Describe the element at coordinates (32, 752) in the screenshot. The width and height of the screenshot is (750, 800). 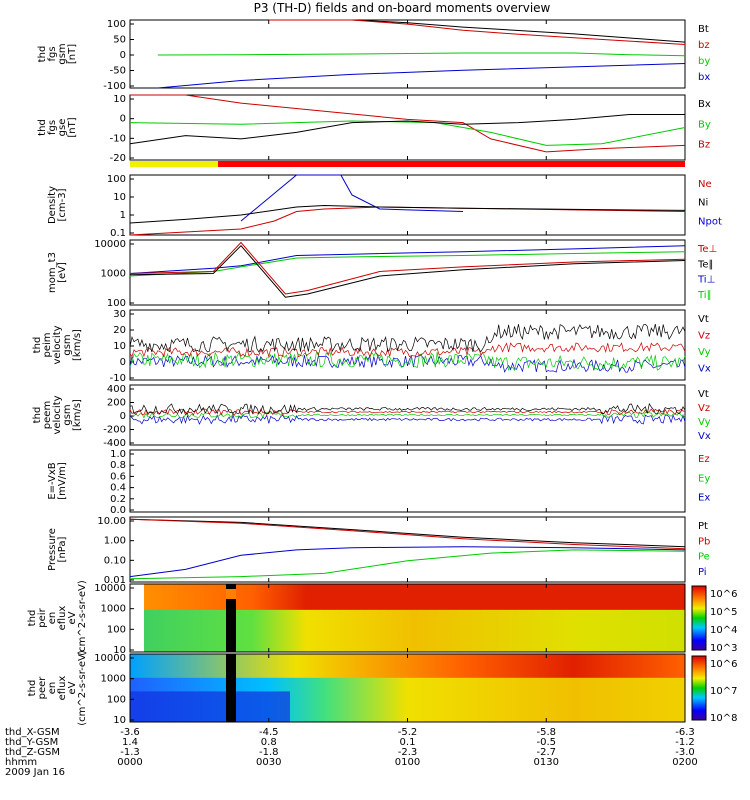
I see `x-axis-row-label: thd_Z-GSM` at that location.